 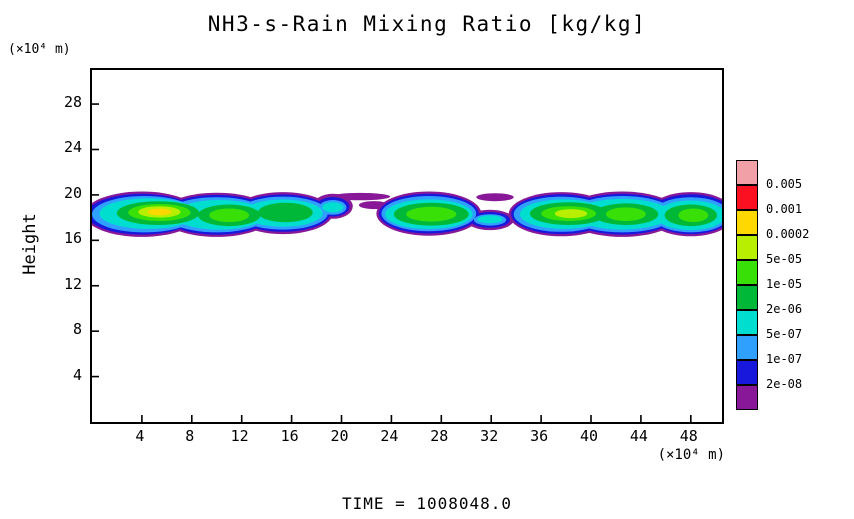 I want to click on legend-label: 0.001, so click(x=784, y=209).